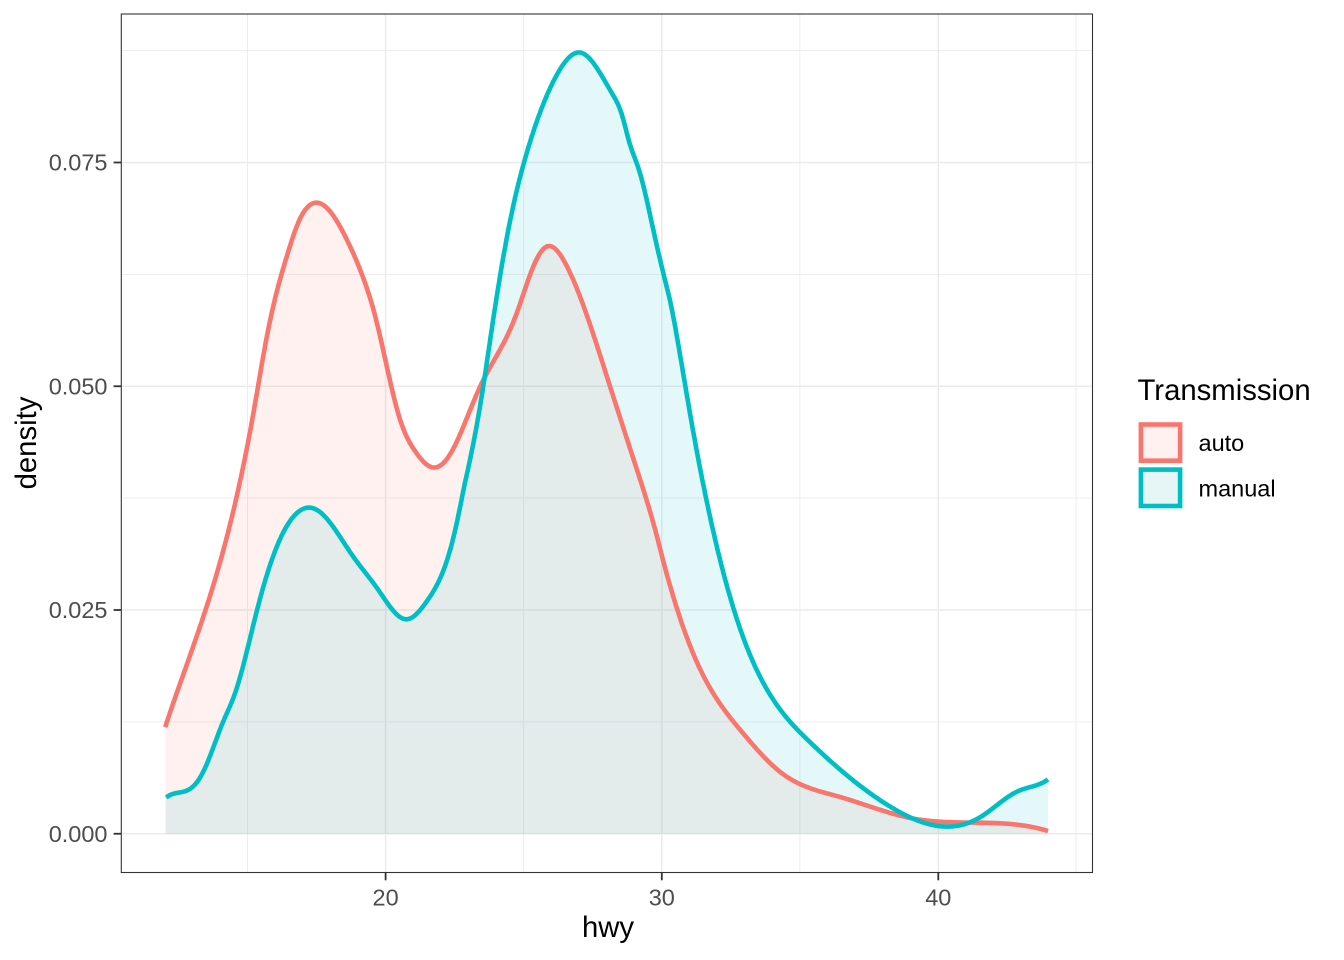 This screenshot has height=960, width=1344. I want to click on svg-text: density, so click(26, 442).